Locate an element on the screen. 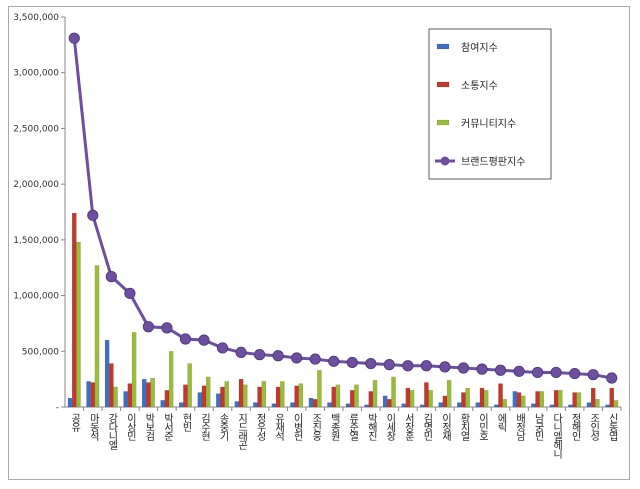 Image resolution: width=640 pixels, height=489 pixels. category-label: 류준열 is located at coordinates (353, 427).